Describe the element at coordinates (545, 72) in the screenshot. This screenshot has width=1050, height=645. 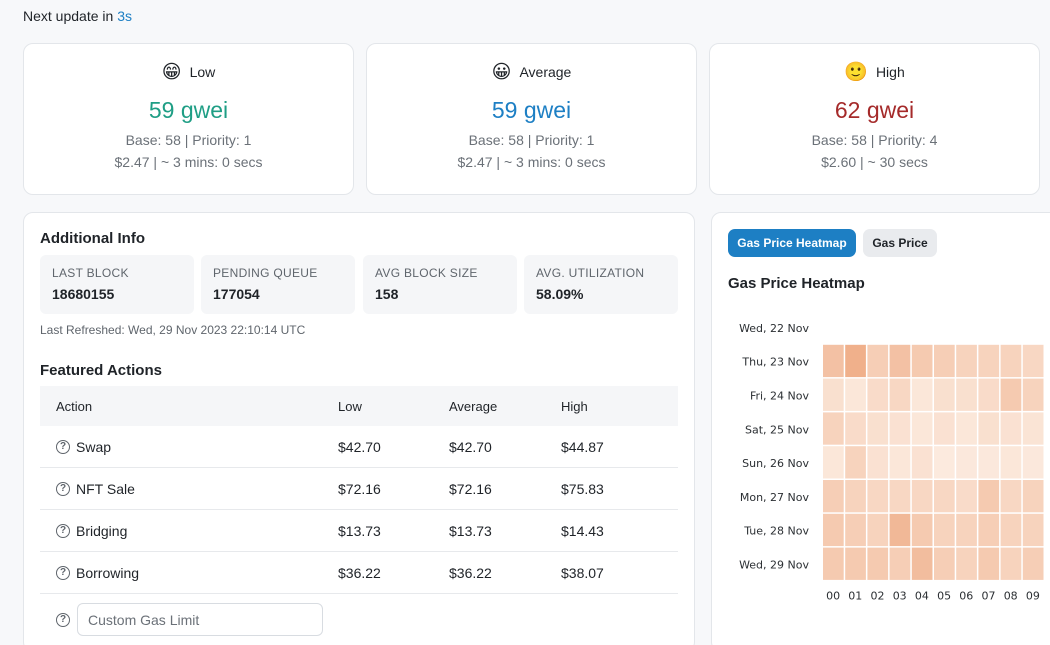
I see `tier-label: Average` at that location.